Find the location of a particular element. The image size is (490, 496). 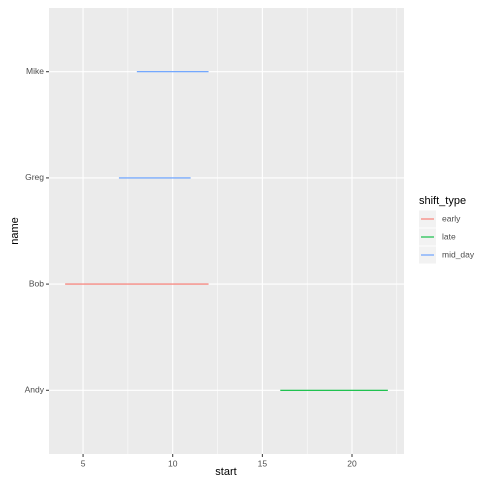

y-tick-label: Bob is located at coordinates (36, 283).